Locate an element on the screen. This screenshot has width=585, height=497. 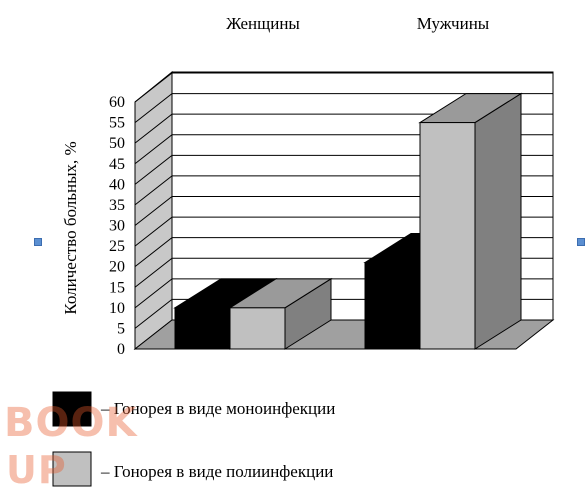
y-tick-label: 5 is located at coordinates (121, 328).